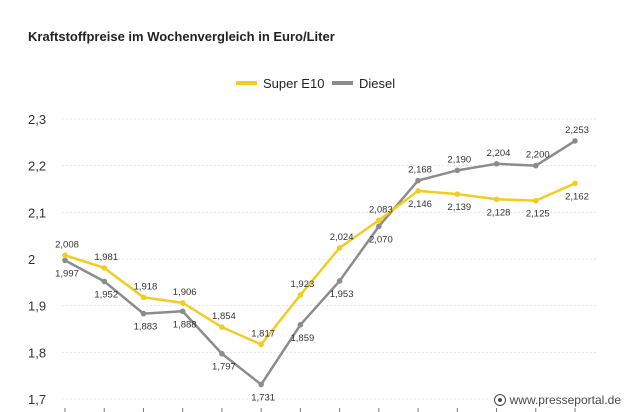 The image size is (630, 412). What do you see at coordinates (37, 119) in the screenshot?
I see `y-tick-label: 2,3` at bounding box center [37, 119].